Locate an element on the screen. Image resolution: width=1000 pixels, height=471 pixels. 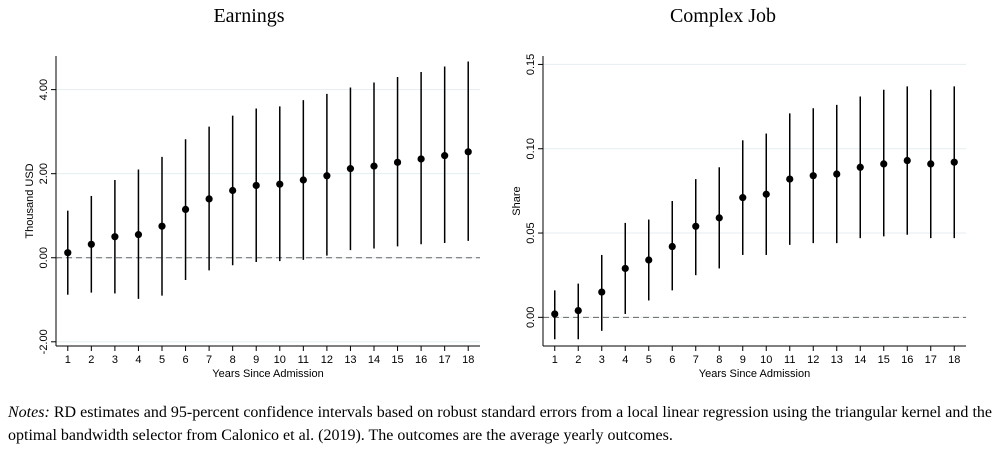
y-tick-label: 2.00 is located at coordinates (44, 173).